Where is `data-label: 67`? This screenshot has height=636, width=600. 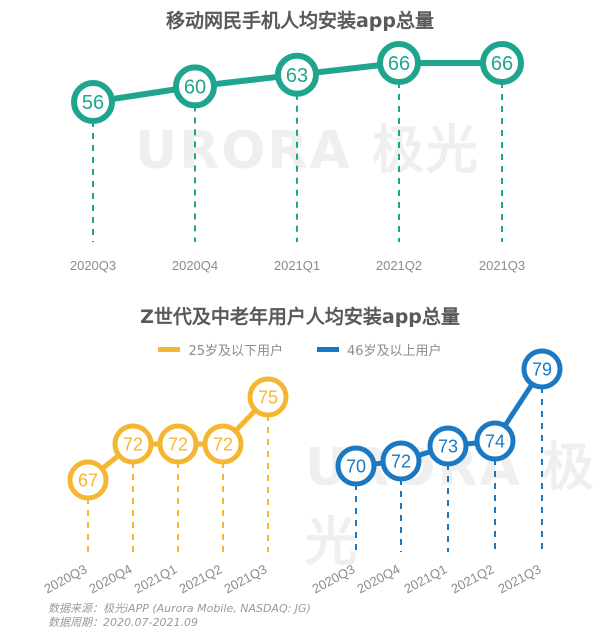 data-label: 67 is located at coordinates (88, 480).